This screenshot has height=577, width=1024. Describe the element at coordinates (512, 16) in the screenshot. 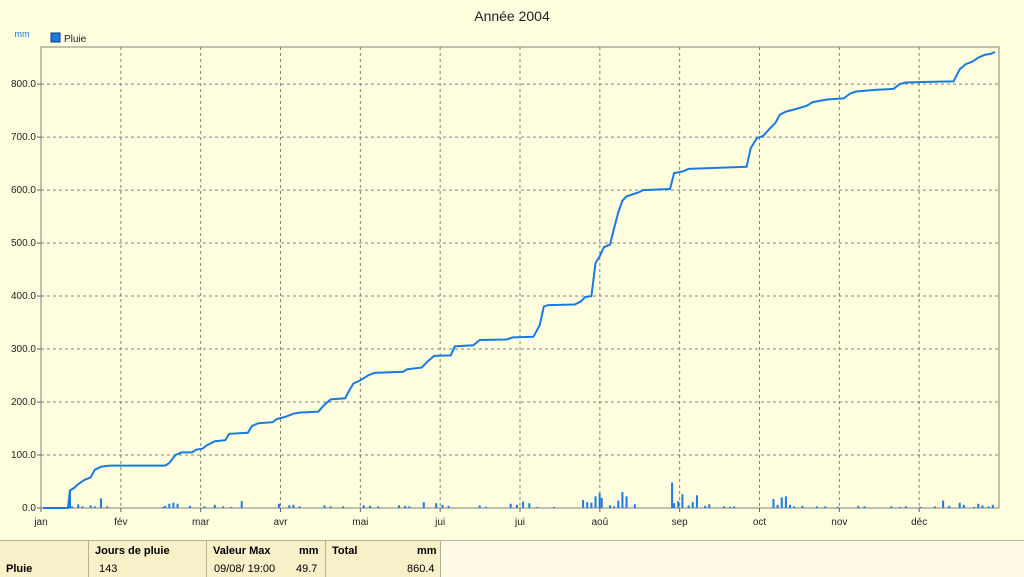

I see `chart-title: Année 2004` at that location.